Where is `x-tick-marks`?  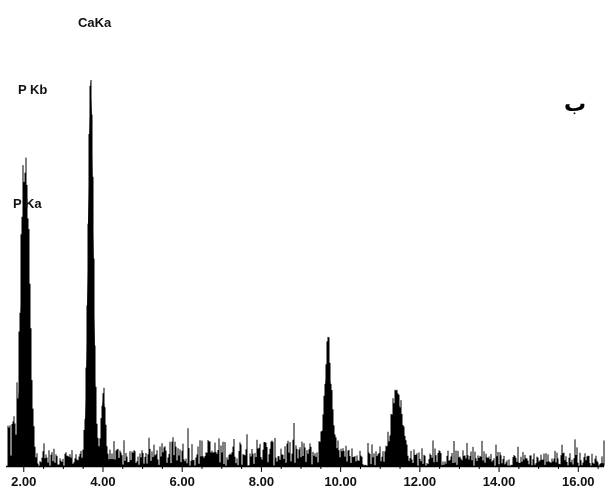 x-tick-marks is located at coordinates (311, 469).